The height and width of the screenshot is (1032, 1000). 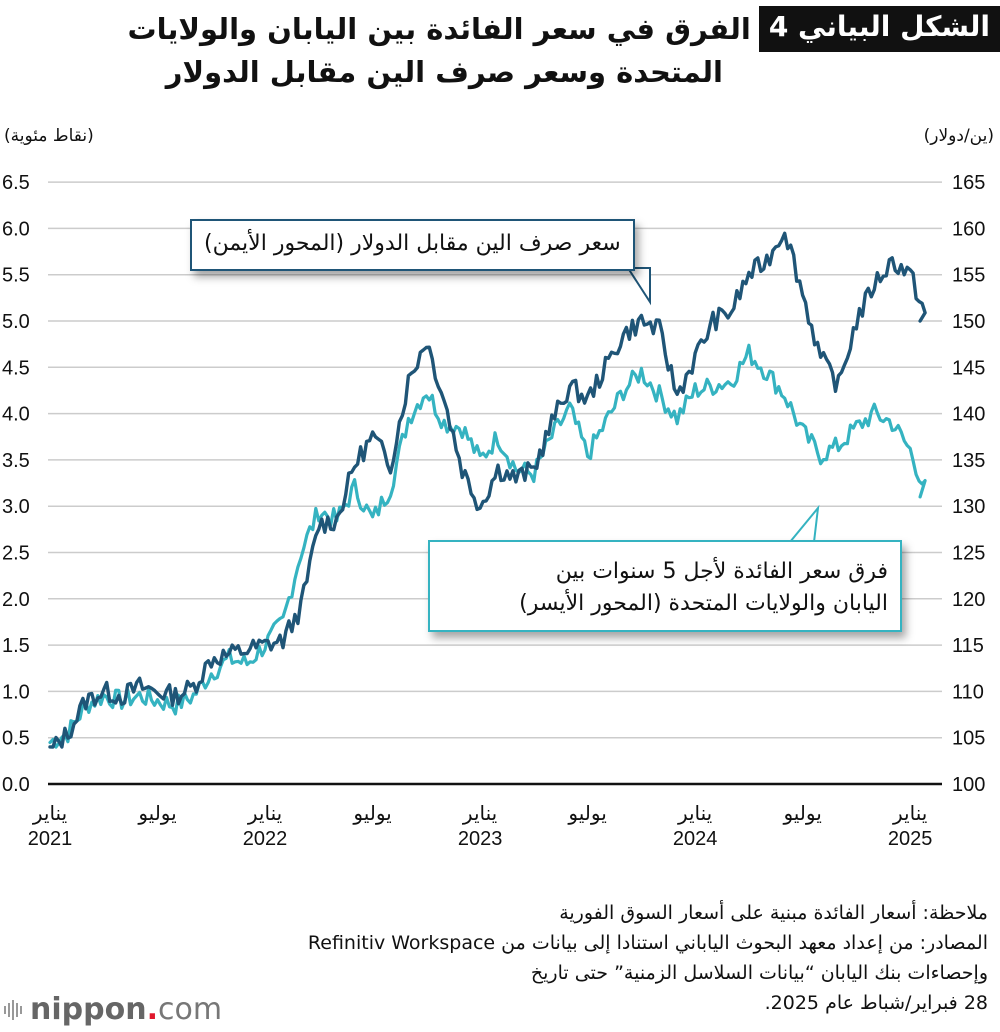 What do you see at coordinates (190, 1009) in the screenshot?
I see `logo-tld: com` at bounding box center [190, 1009].